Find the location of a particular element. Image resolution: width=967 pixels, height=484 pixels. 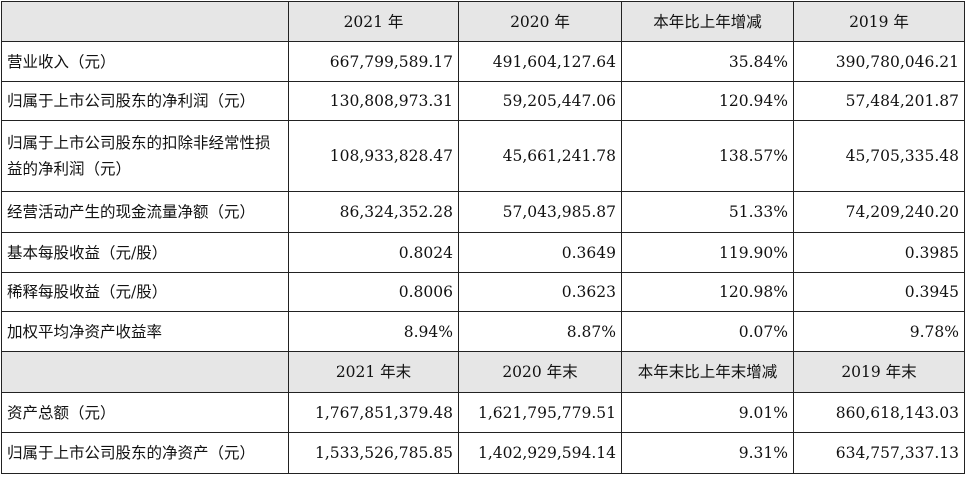

header-change: 本年比上年增减 is located at coordinates (707, 21).